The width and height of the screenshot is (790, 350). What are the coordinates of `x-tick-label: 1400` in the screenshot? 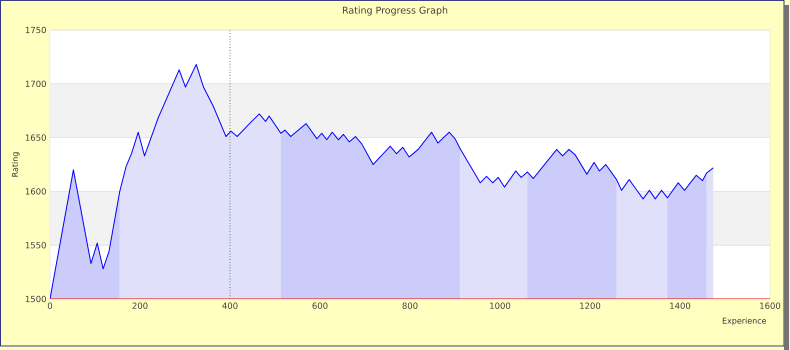 It's located at (680, 305).